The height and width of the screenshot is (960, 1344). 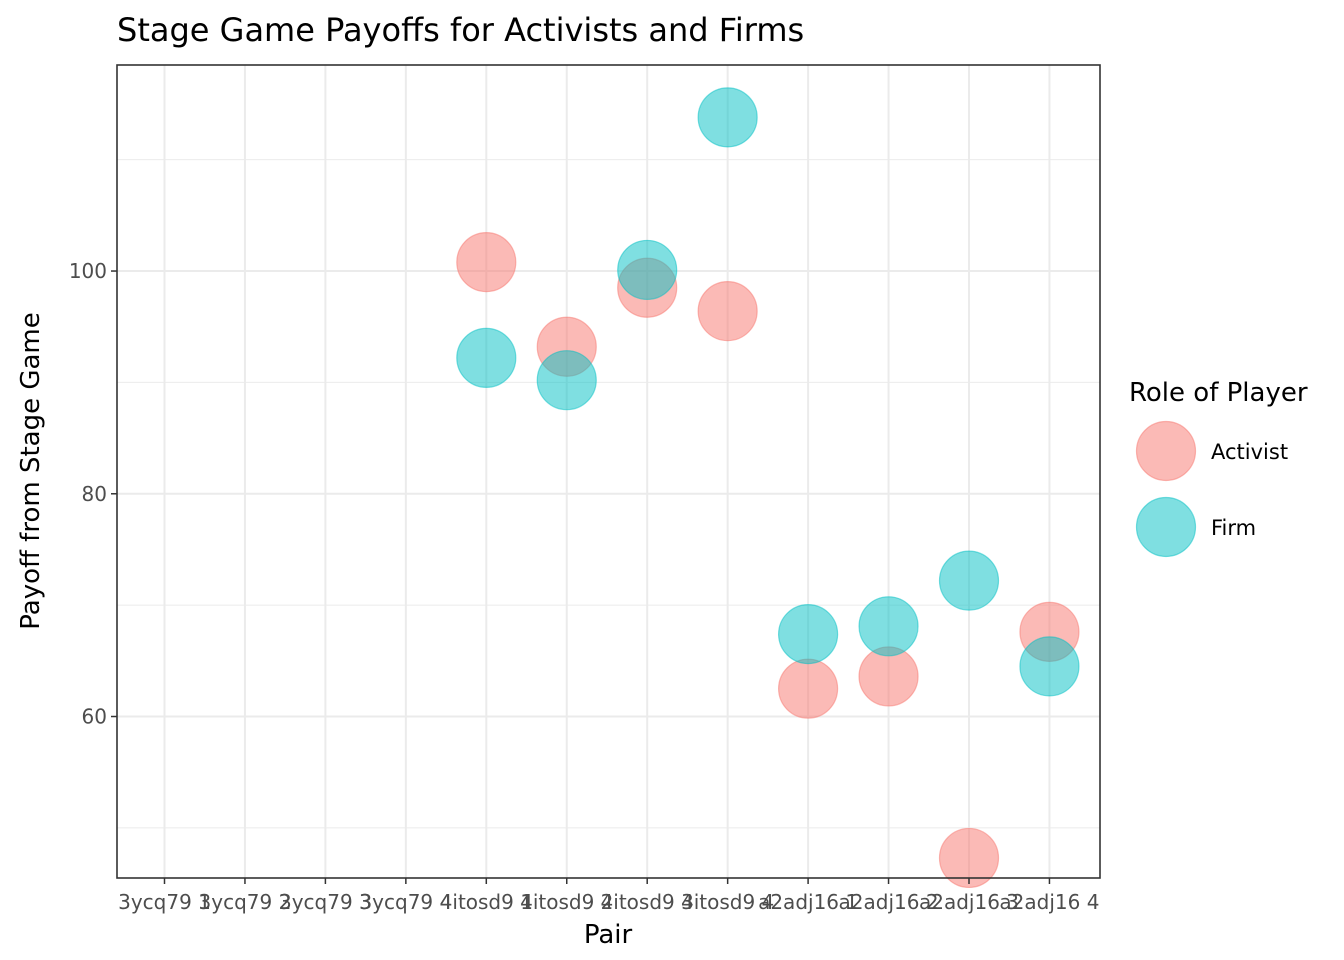 What do you see at coordinates (1218, 468) in the screenshot?
I see `legend: Role of Player Activist Firm` at bounding box center [1218, 468].